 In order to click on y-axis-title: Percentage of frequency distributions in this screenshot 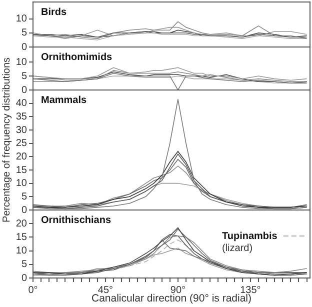, I will do `click(7, 140)`.